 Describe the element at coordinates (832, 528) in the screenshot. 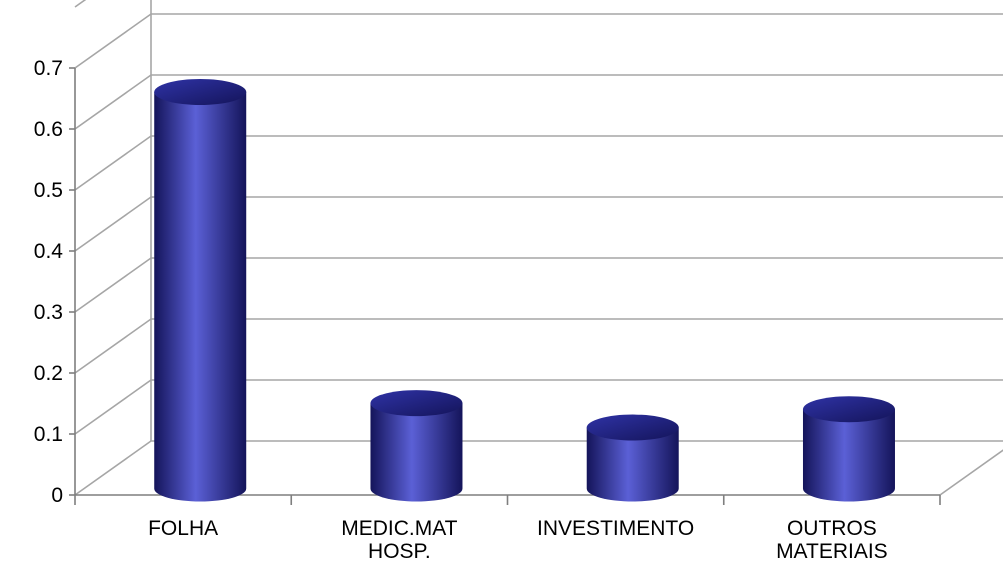

I see `x-category-label-line: OUTROS` at that location.